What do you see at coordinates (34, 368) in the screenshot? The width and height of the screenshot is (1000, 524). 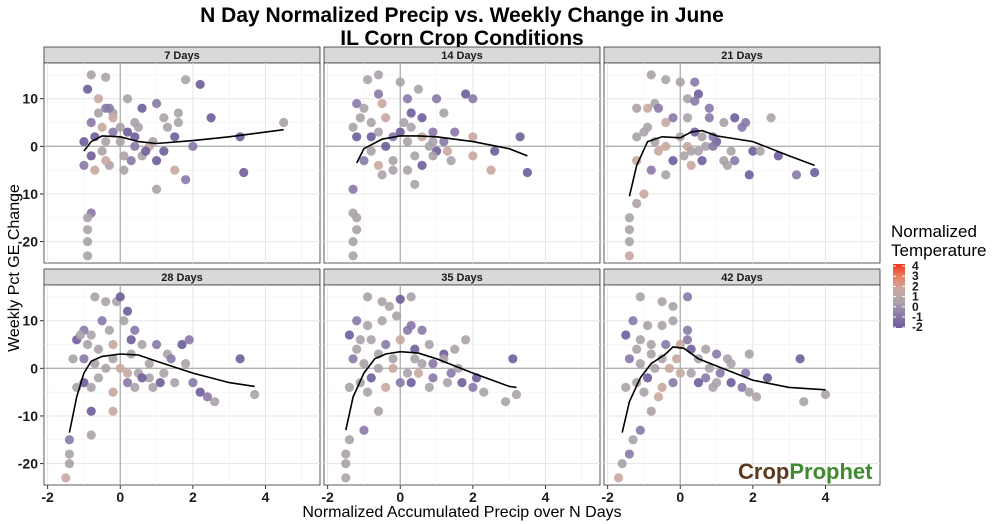 I see `y-tick-label: 0` at bounding box center [34, 368].